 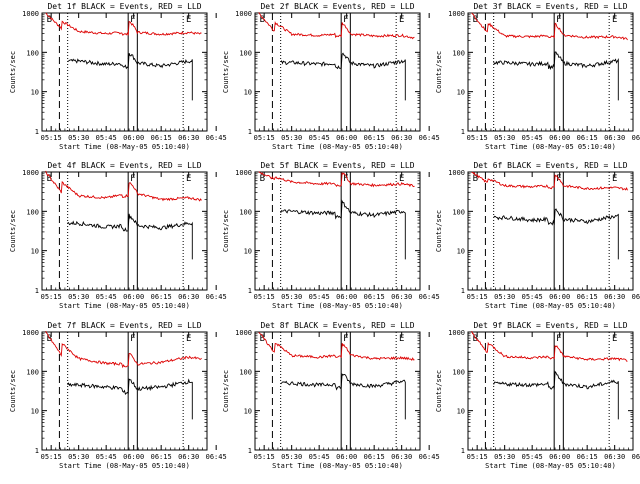 I want to click on panel-title: Det 8f BLACK = Events, RED = LLD, so click(x=337, y=325).